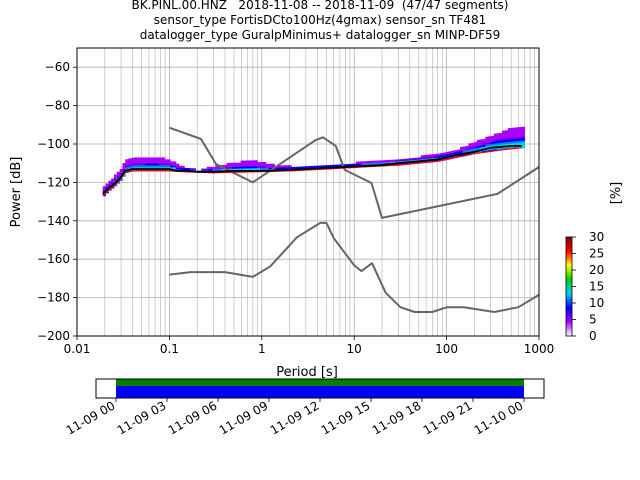 Image resolution: width=640 pixels, height=480 pixels. What do you see at coordinates (596, 254) in the screenshot?
I see `colorbar-tick-label: 25` at bounding box center [596, 254].